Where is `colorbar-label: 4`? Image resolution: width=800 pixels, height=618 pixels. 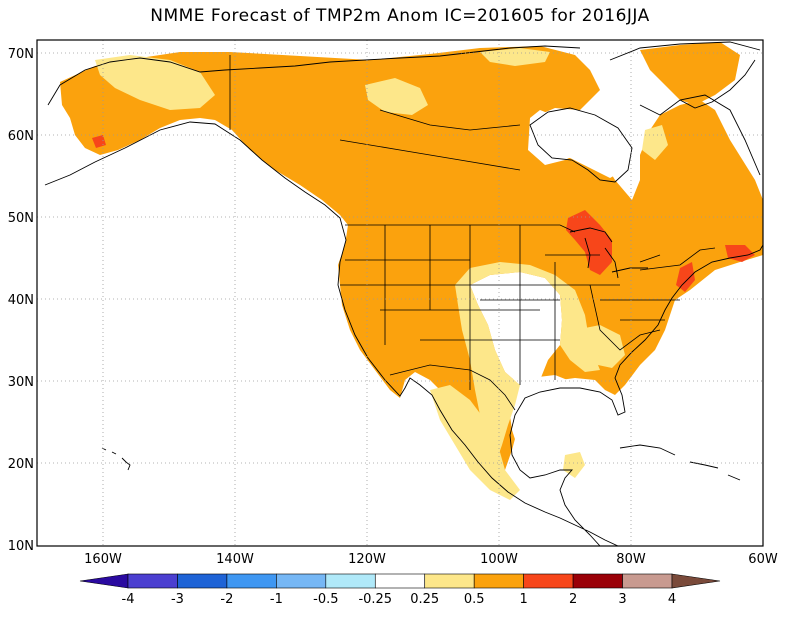 colorbar-label: 4 is located at coordinates (672, 599).